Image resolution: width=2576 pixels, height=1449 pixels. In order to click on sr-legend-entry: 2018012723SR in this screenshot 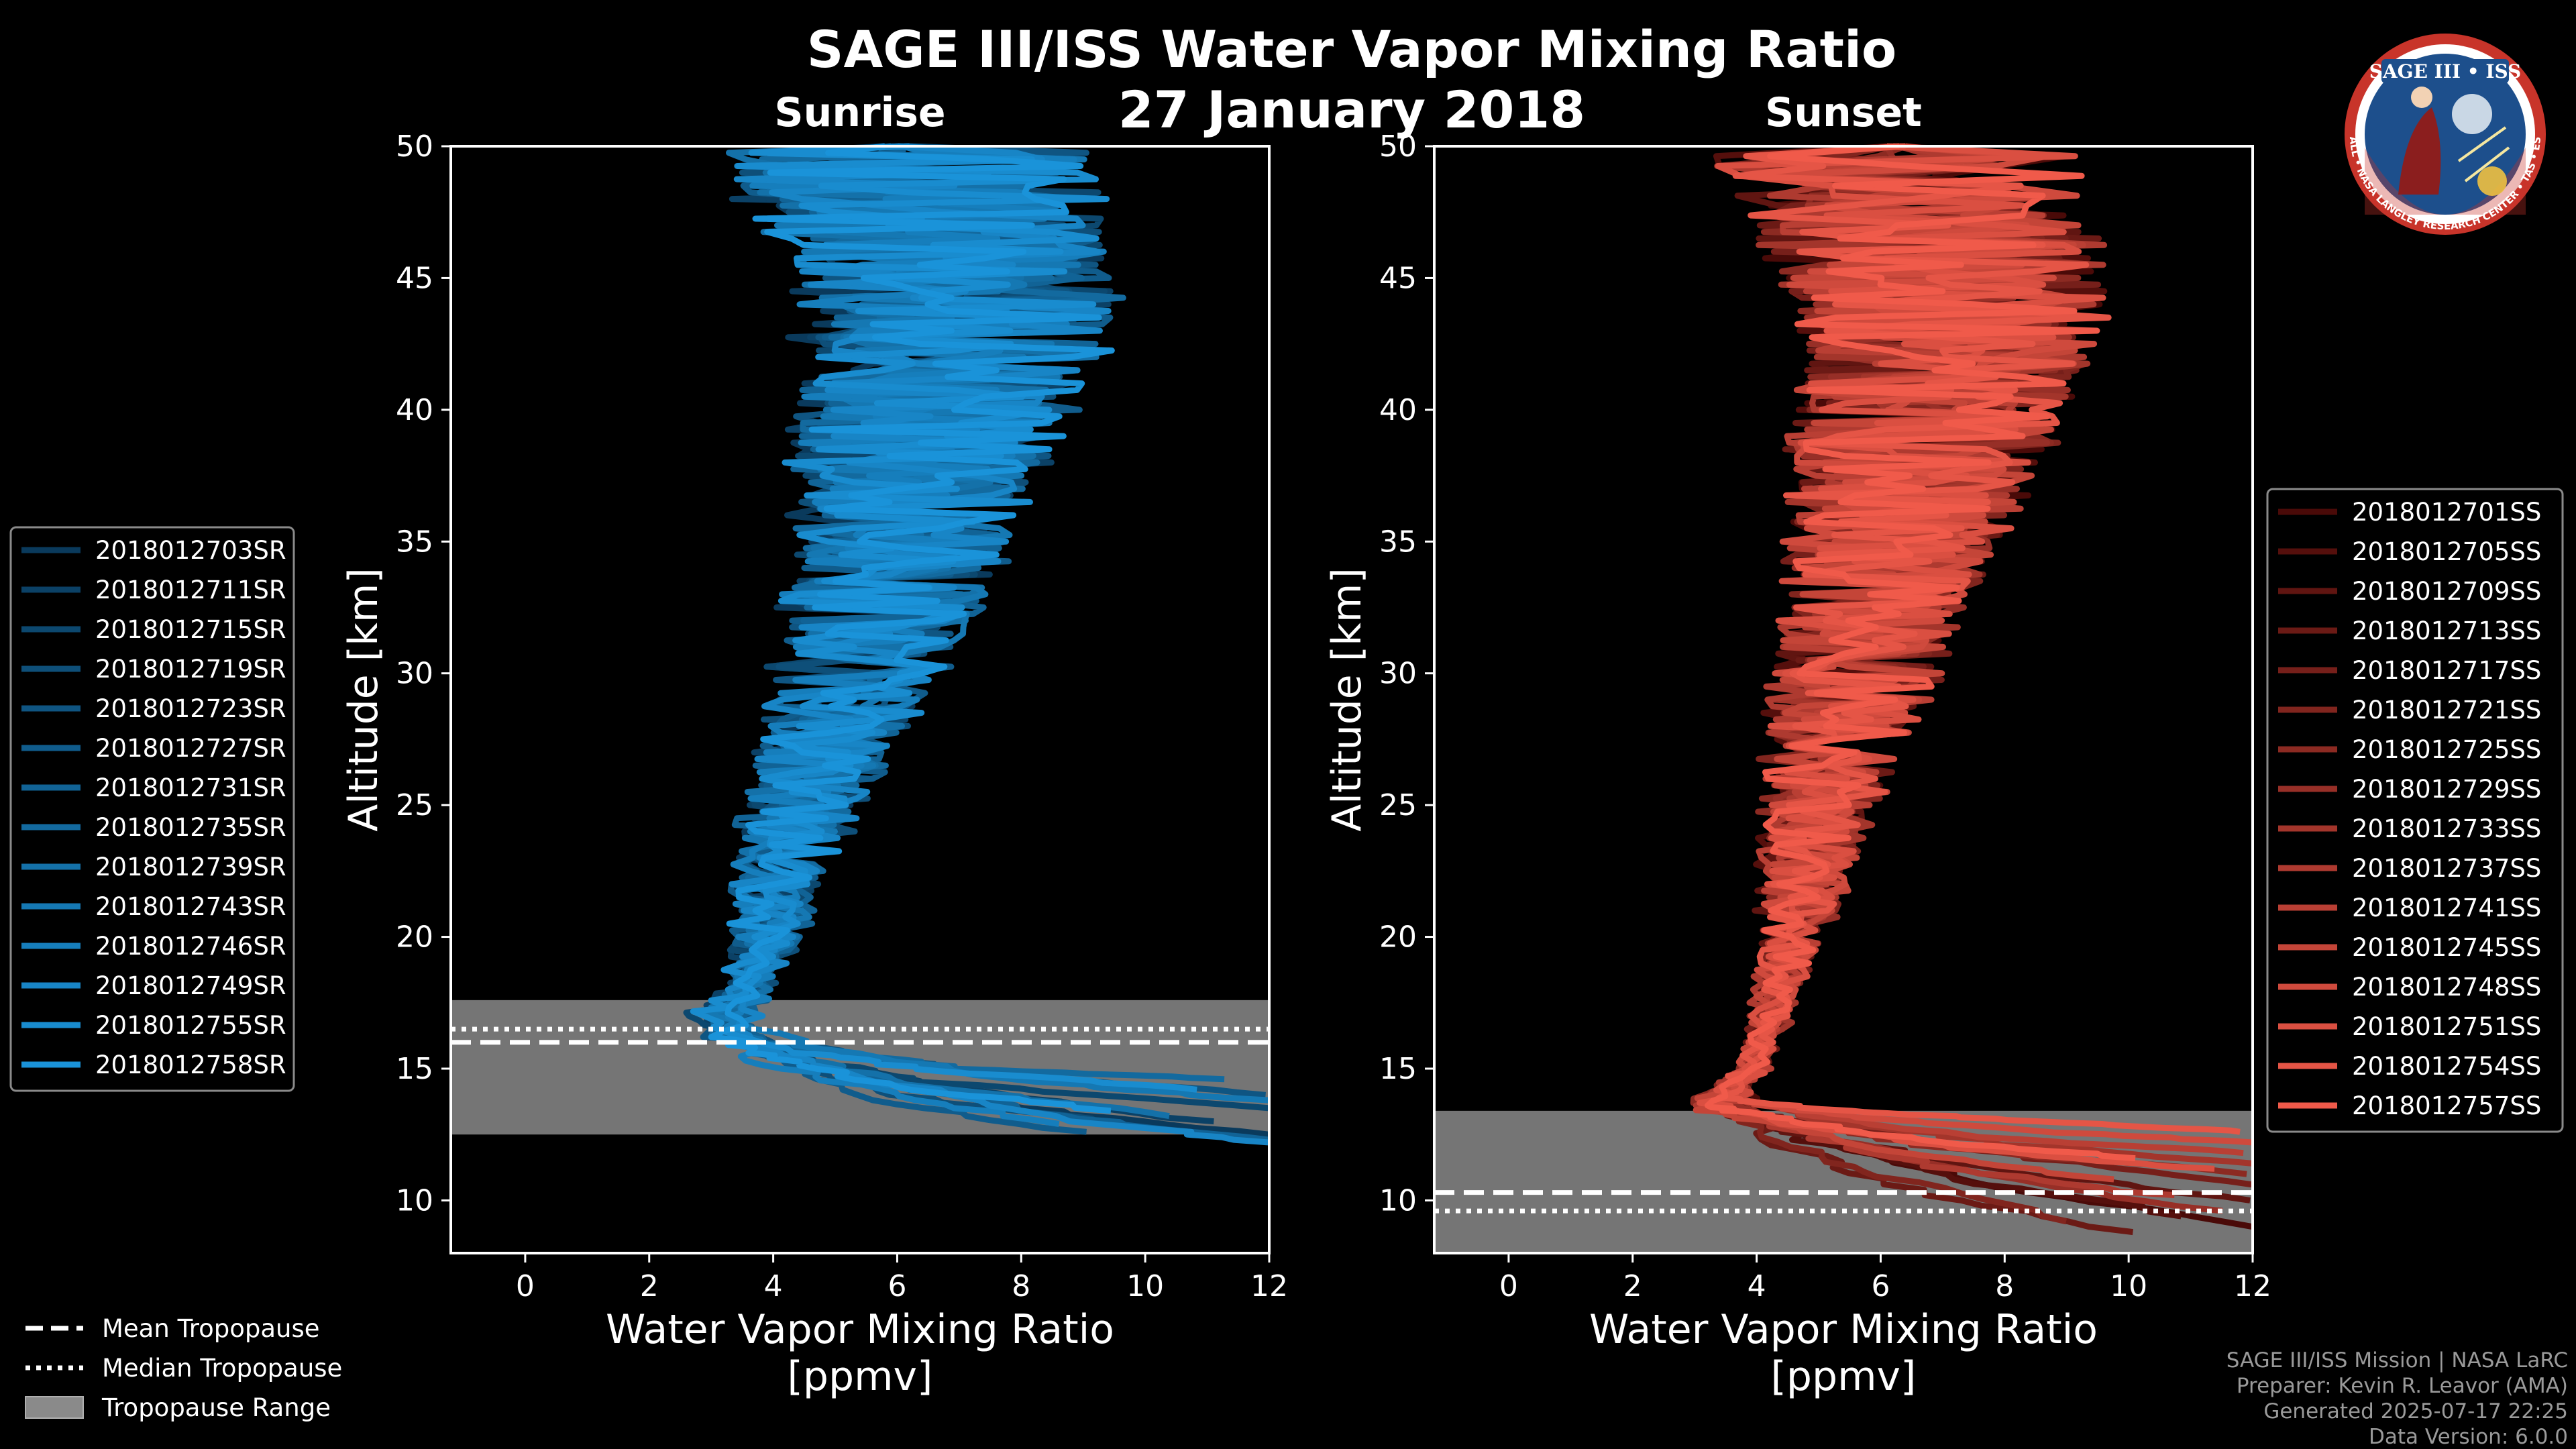, I will do `click(190, 708)`.